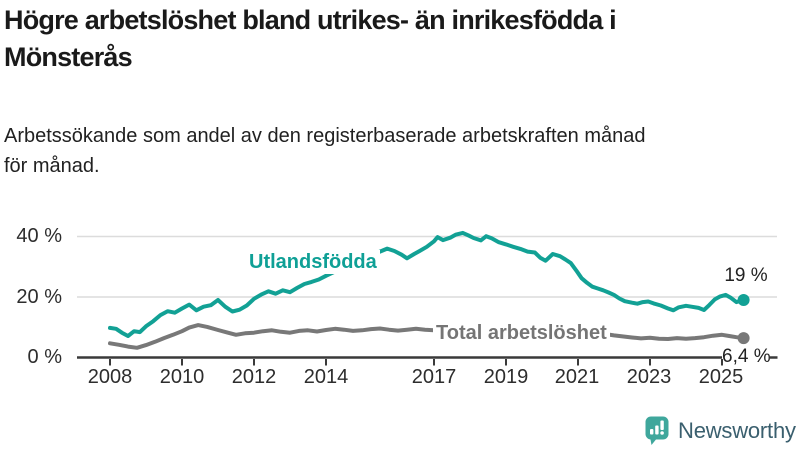 Image resolution: width=800 pixels, height=450 pixels. Describe the element at coordinates (721, 377) in the screenshot. I see `x-tick-label-2025: 2025` at that location.